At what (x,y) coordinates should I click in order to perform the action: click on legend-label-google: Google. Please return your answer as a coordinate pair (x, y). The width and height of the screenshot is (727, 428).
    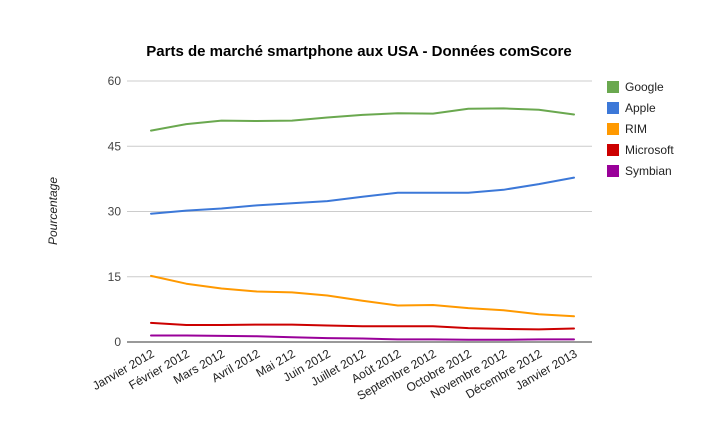
    Looking at the image, I should click on (644, 87).